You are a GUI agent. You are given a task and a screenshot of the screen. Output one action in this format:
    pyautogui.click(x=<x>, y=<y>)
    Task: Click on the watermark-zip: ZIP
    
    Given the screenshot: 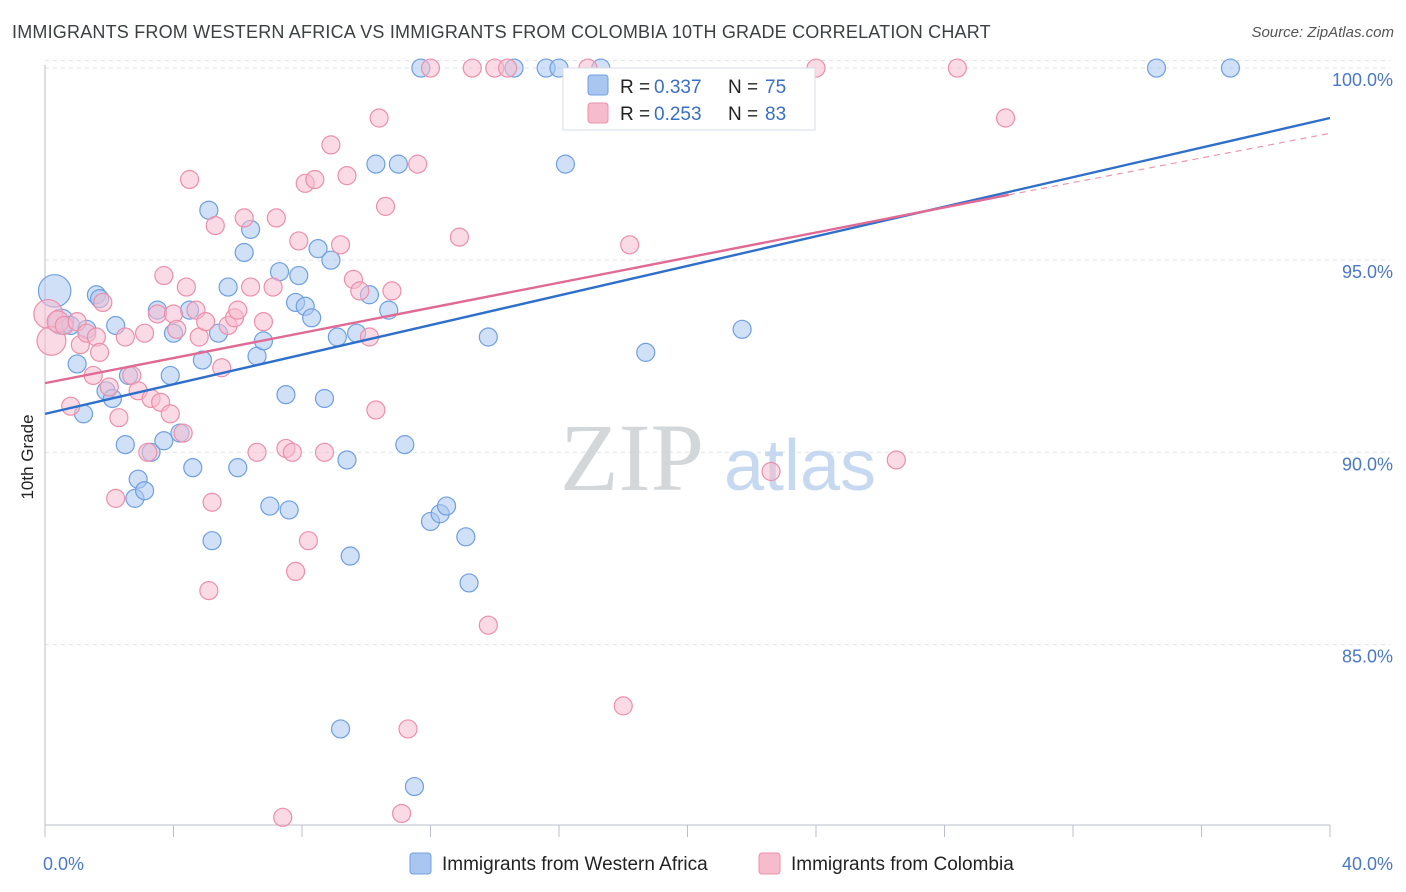 What is the action you would take?
    pyautogui.click(x=632, y=457)
    